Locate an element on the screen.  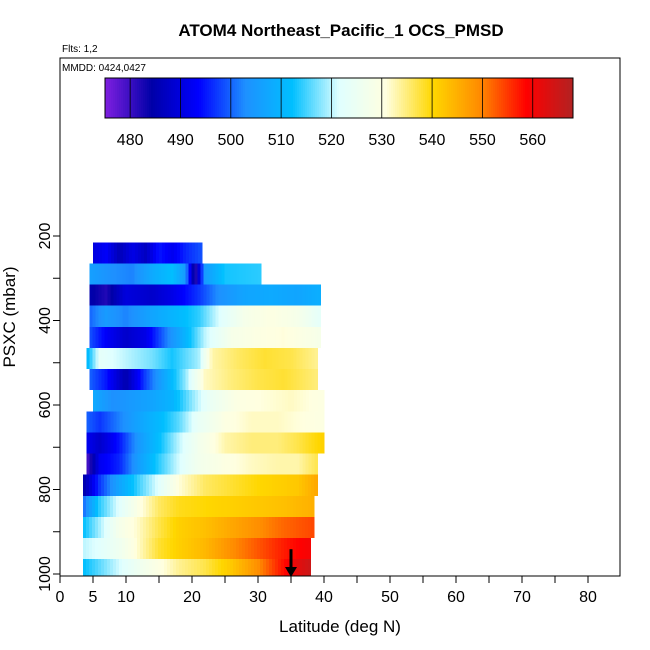
y-tick-label: 200 is located at coordinates (45, 236).